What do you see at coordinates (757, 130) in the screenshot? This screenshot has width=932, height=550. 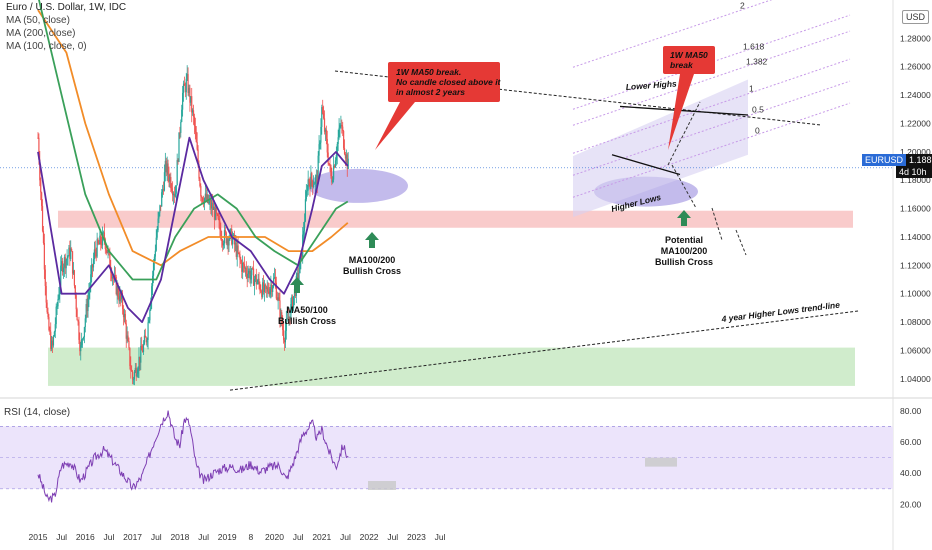 I see `fib-label: 0` at bounding box center [757, 130].